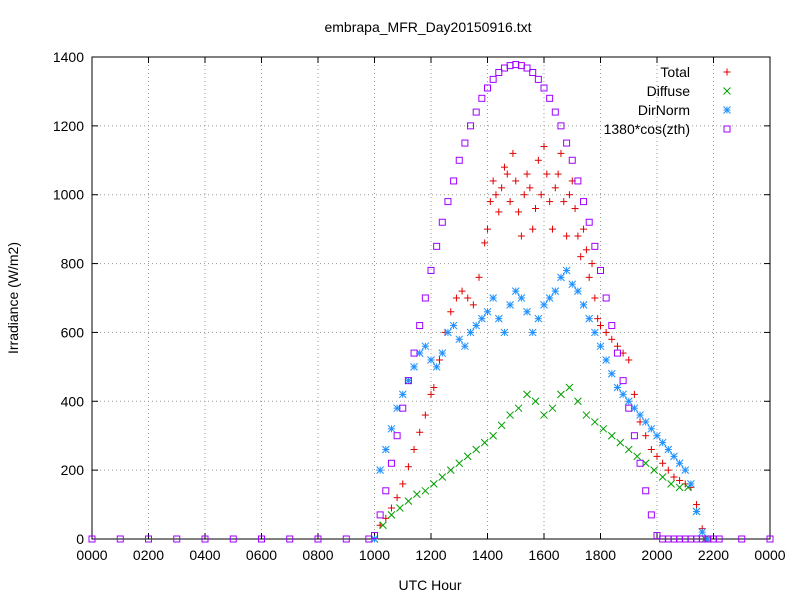 The height and width of the screenshot is (600, 800). I want to click on y-tick-label: 800, so click(73, 264).